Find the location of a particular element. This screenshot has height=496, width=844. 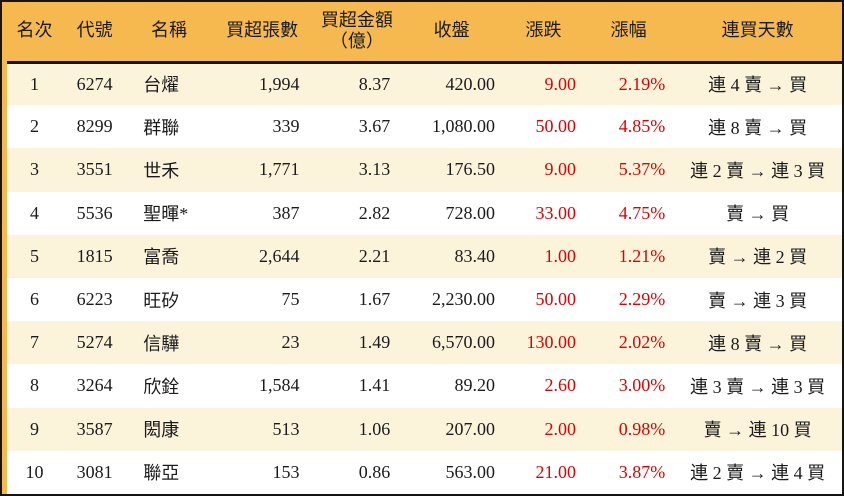

cell-change: 2.00 is located at coordinates (560, 428).